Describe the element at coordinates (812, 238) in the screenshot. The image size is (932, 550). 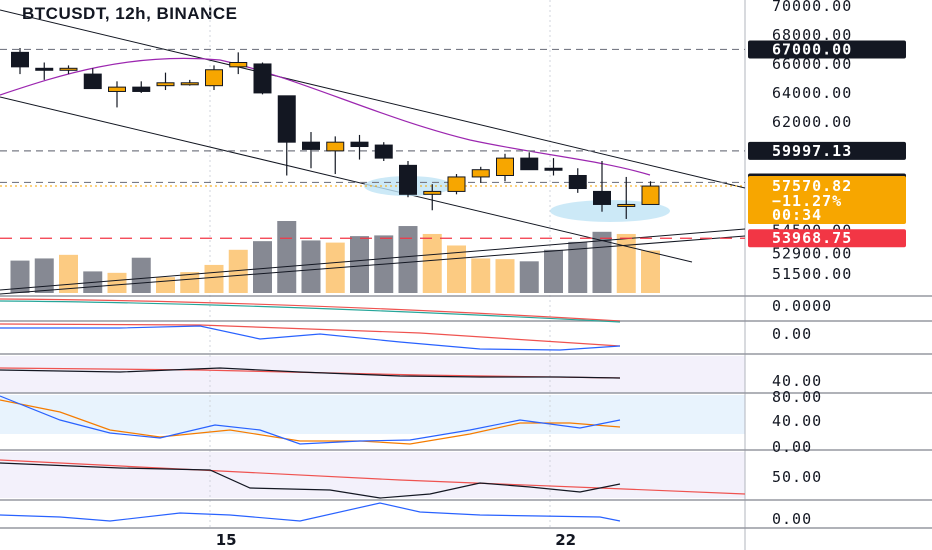
I see `price-tag-label: 53968.75` at that location.